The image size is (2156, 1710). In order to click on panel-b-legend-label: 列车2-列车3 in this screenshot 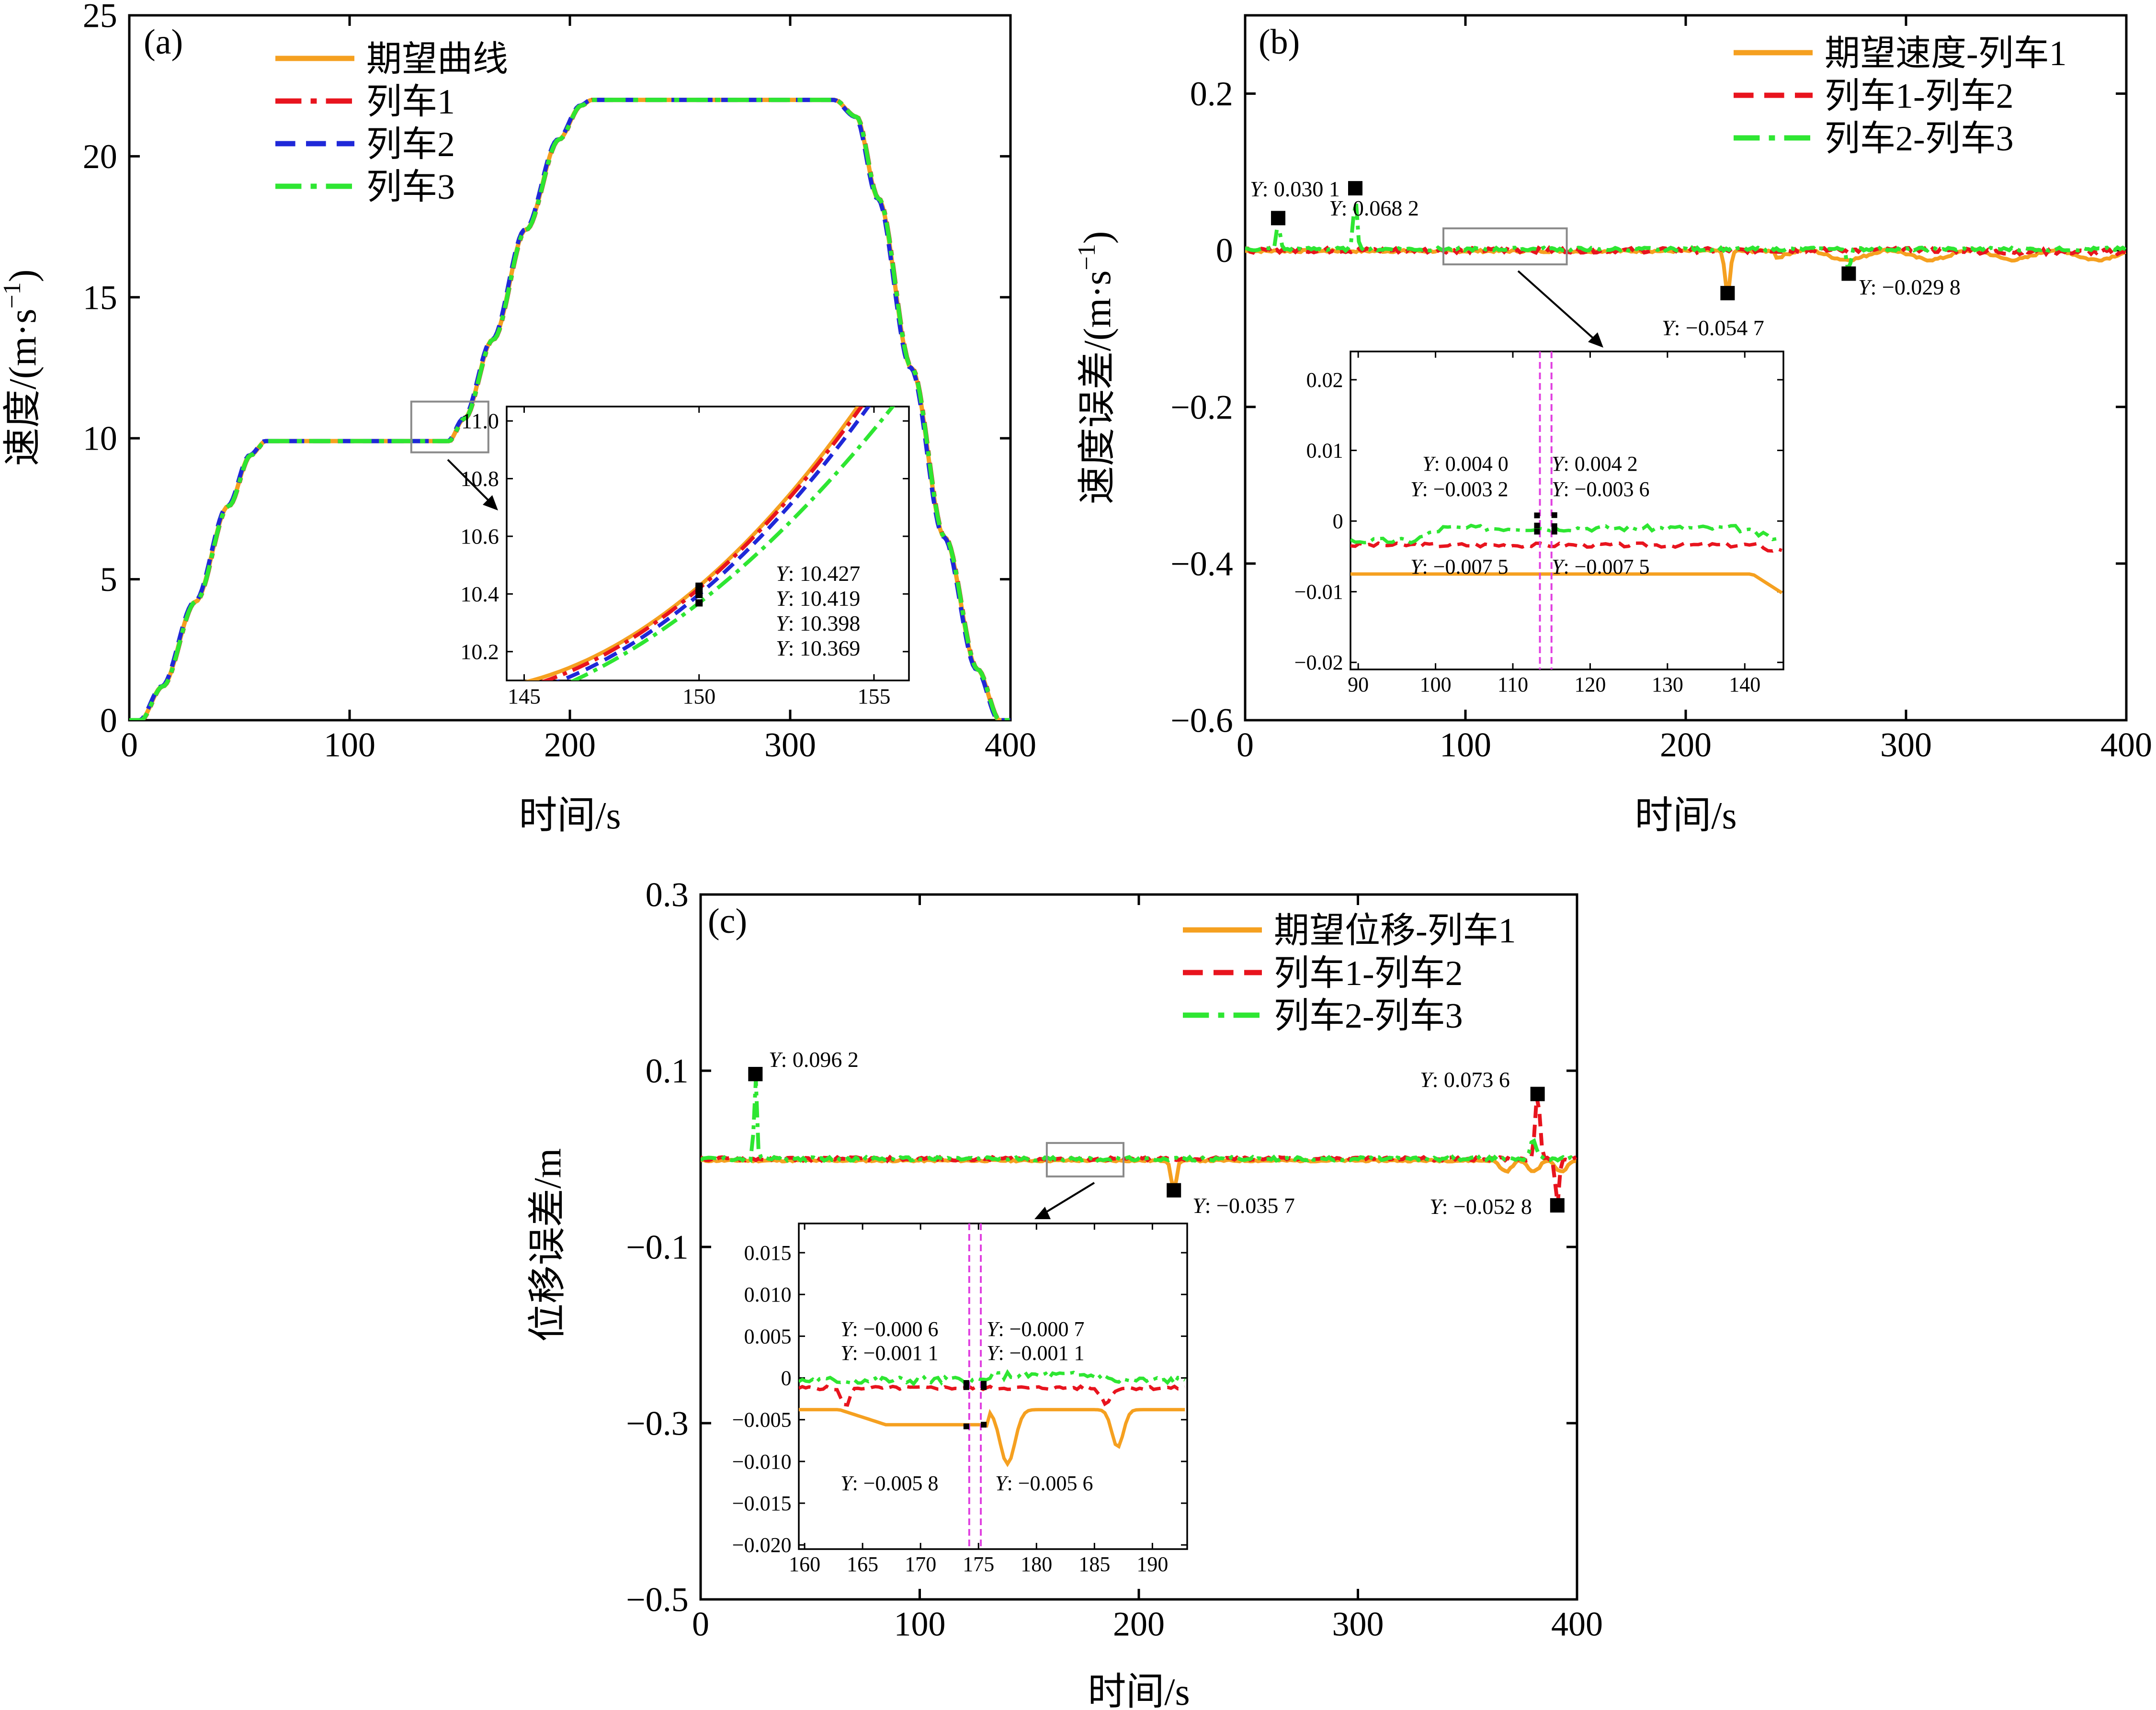, I will do `click(1919, 139)`.